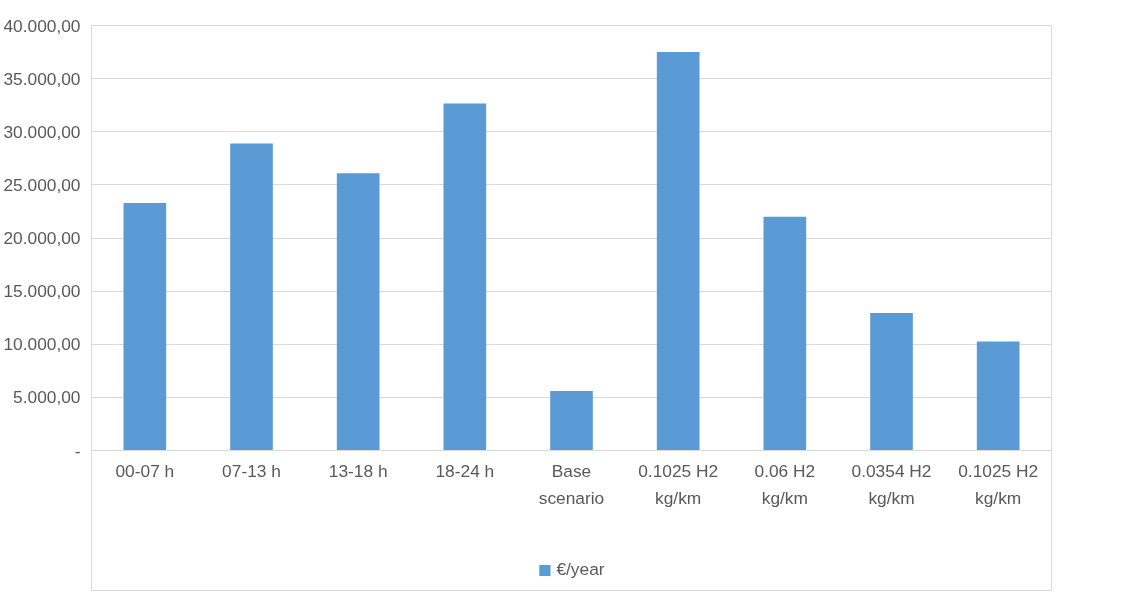 This screenshot has height=608, width=1133. Describe the element at coordinates (42, 238) in the screenshot. I see `y-tick-label: 20.000,00` at that location.